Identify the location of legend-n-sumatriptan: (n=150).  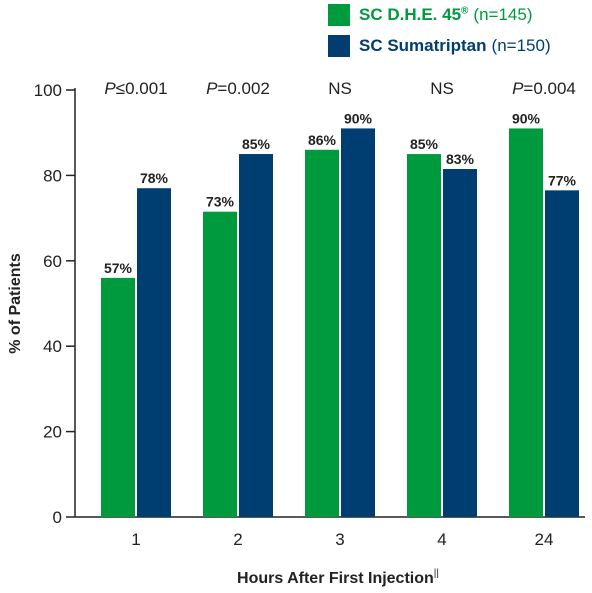
(521, 45).